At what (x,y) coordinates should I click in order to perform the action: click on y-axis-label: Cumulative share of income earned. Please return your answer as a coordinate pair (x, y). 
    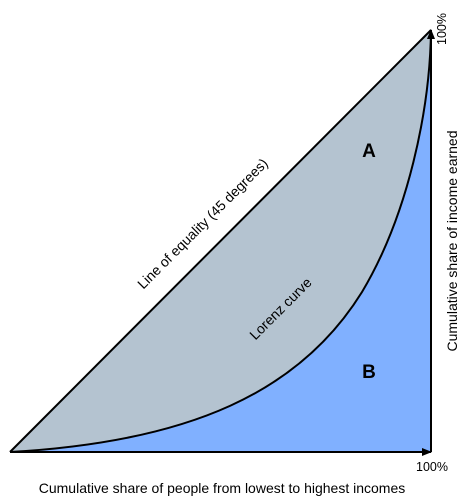
    Looking at the image, I should click on (452, 240).